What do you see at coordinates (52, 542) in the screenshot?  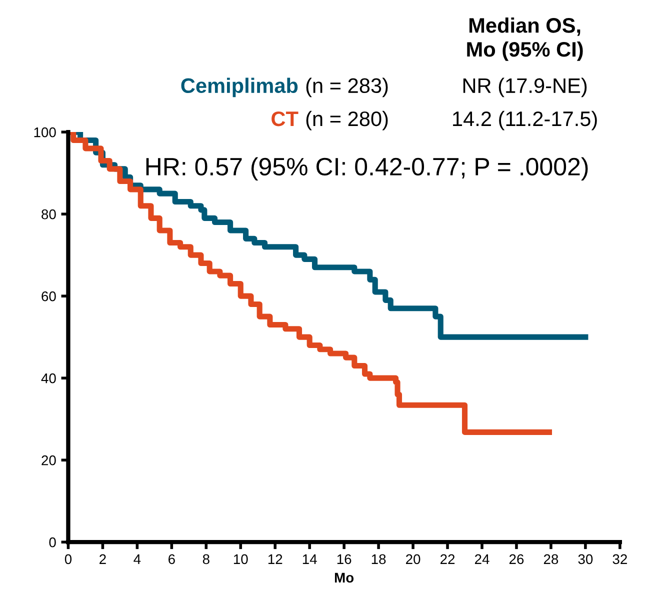 I see `y-tick-label: 0` at bounding box center [52, 542].